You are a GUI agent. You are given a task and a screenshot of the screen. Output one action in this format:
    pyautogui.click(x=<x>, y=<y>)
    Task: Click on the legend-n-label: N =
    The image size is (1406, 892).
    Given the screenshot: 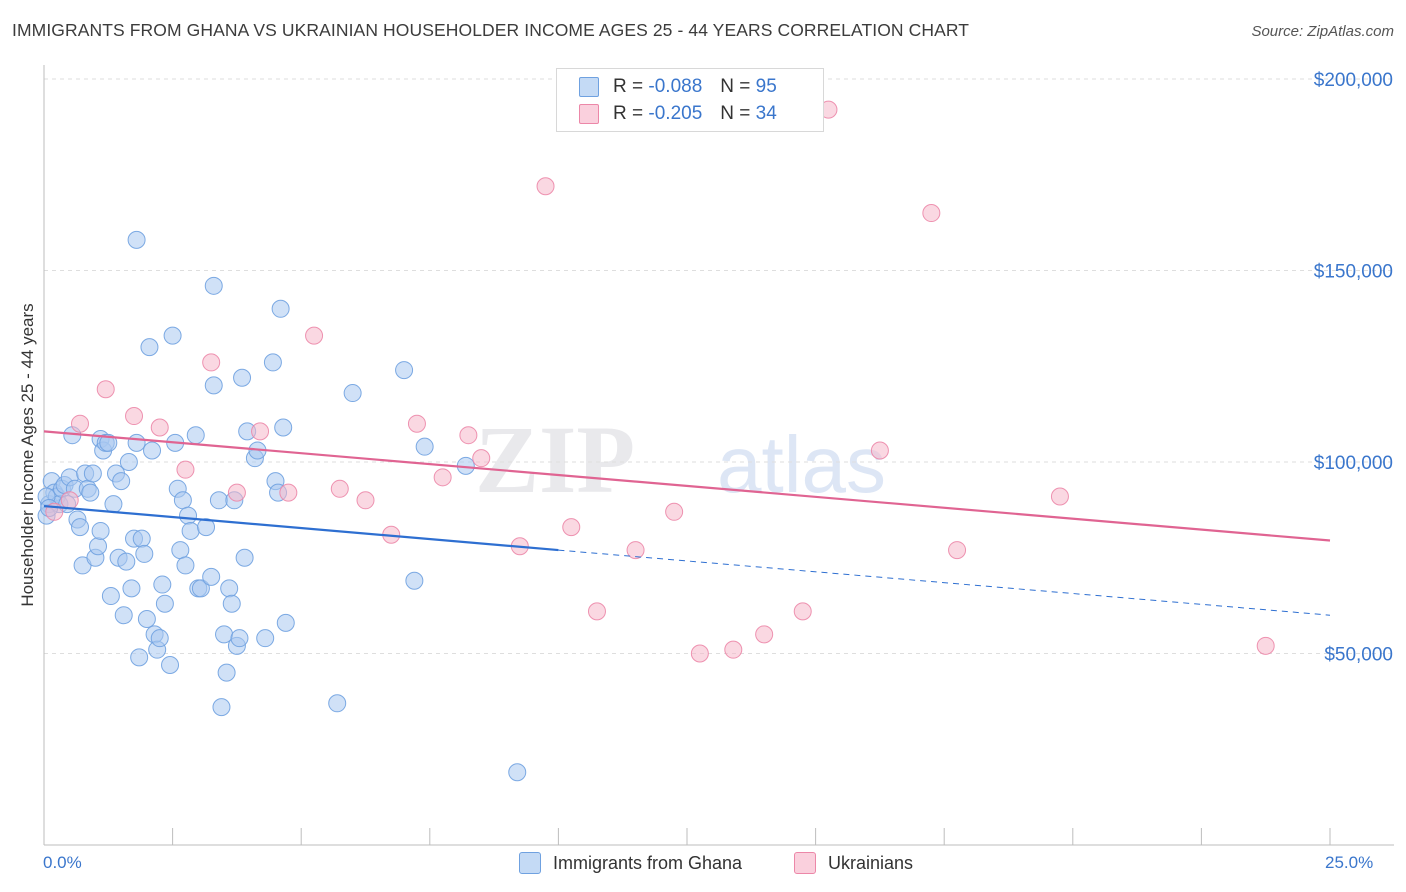 What is the action you would take?
    pyautogui.click(x=735, y=86)
    